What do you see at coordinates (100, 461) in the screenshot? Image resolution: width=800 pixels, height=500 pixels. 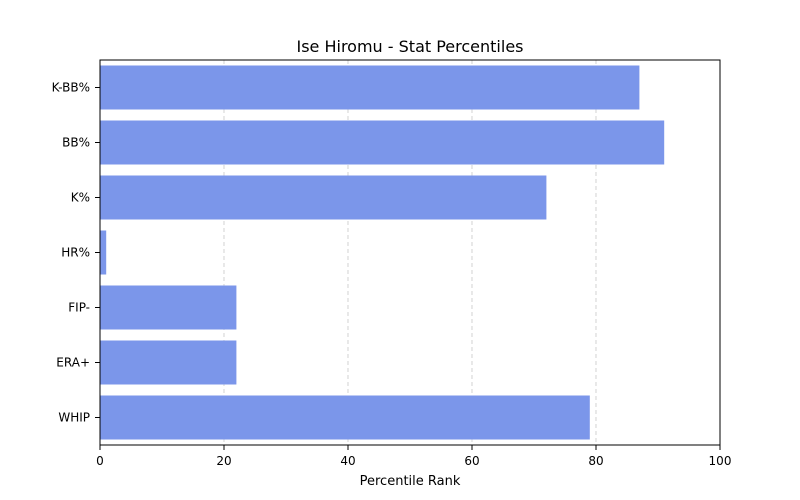 I see `x-tick-label: 0` at bounding box center [100, 461].